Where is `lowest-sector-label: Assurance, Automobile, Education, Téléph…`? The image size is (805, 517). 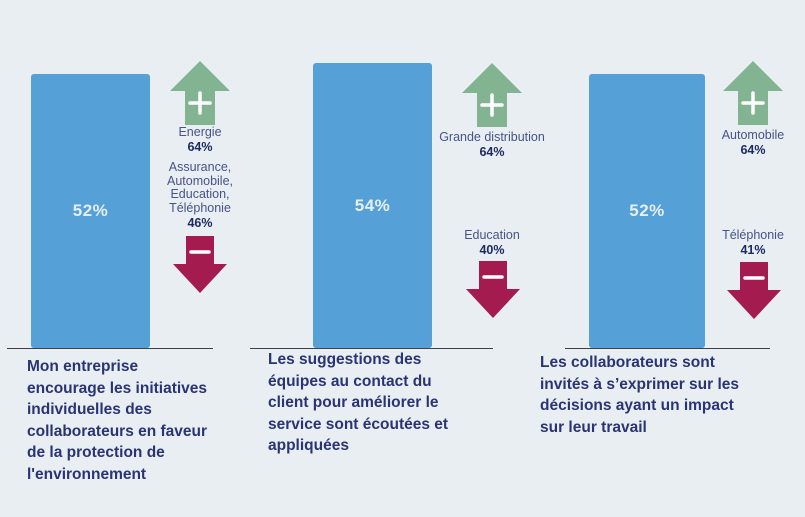
lowest-sector-label: Assurance, Automobile, Education, Téléph… is located at coordinates (199, 187).